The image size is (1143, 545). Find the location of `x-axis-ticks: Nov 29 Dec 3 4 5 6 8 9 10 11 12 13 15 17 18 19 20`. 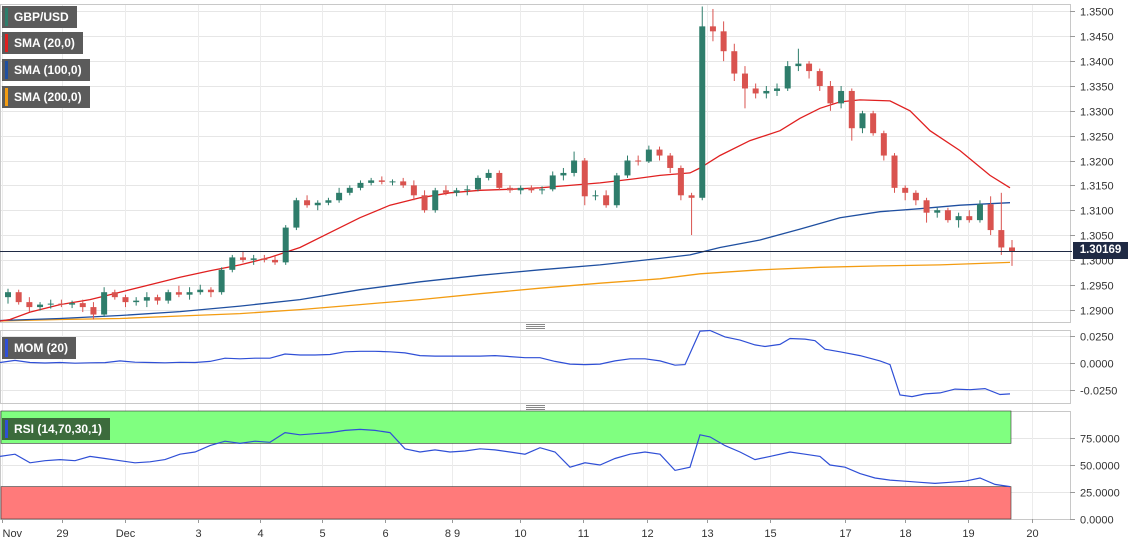

x-axis-ticks: Nov 29 Dec 3 4 5 6 8 9 10 11 12 13 15 17 18 19 20 is located at coordinates (520, 529).